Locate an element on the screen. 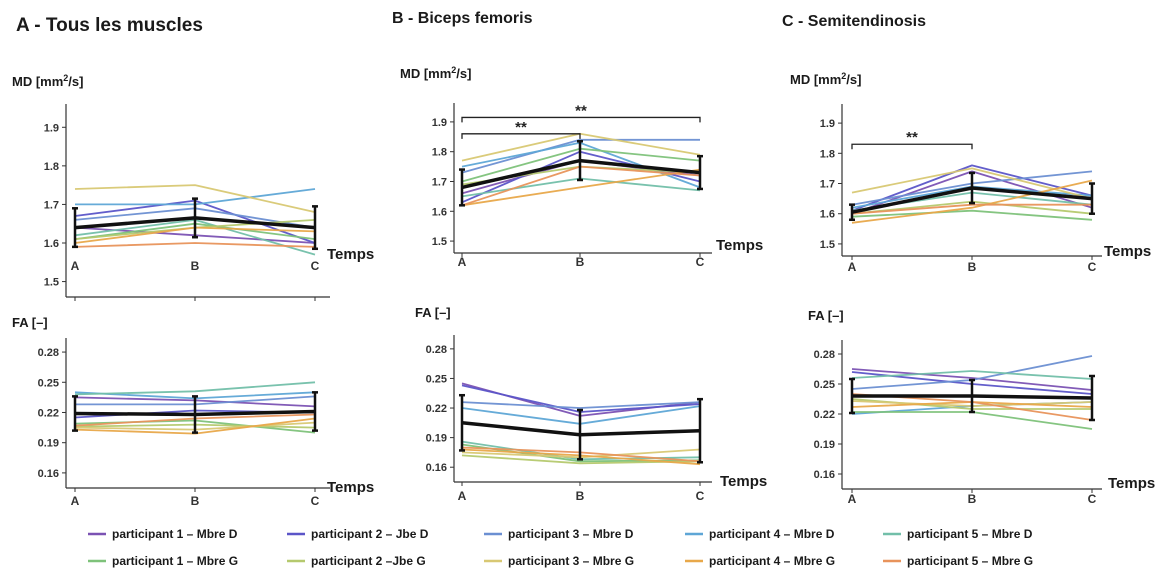 The image size is (1172, 576). md-all-y-tick-label: 1.8 is located at coordinates (51, 167).